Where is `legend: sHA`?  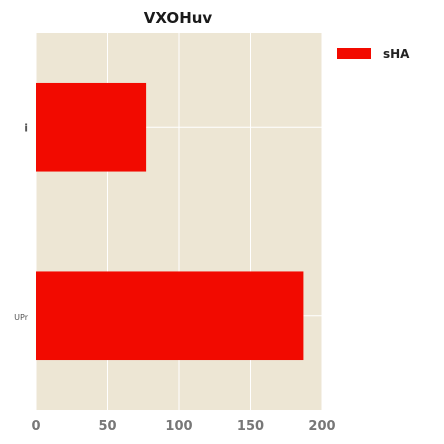 legend: sHA is located at coordinates (373, 54).